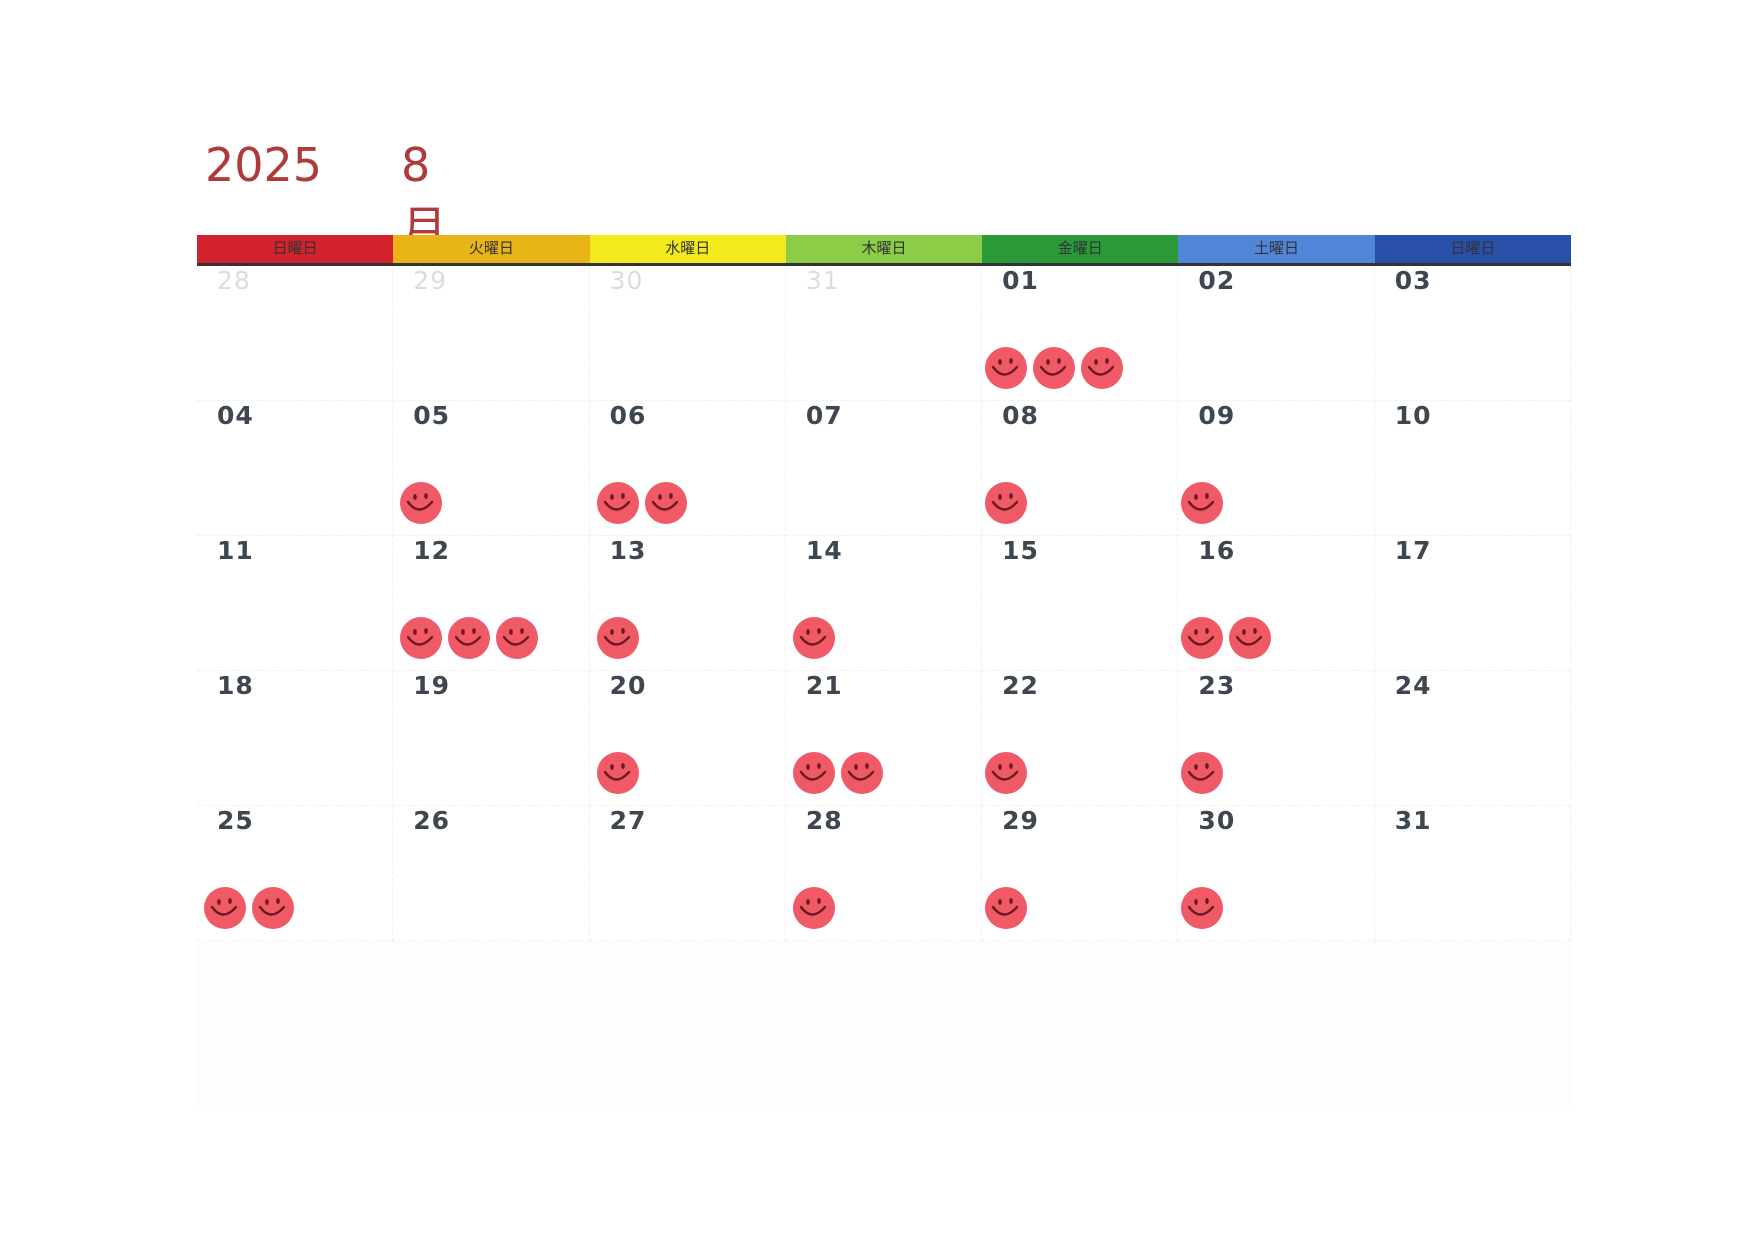 The image size is (1755, 1240). Describe the element at coordinates (235, 685) in the screenshot. I see `day-number: 18` at that location.